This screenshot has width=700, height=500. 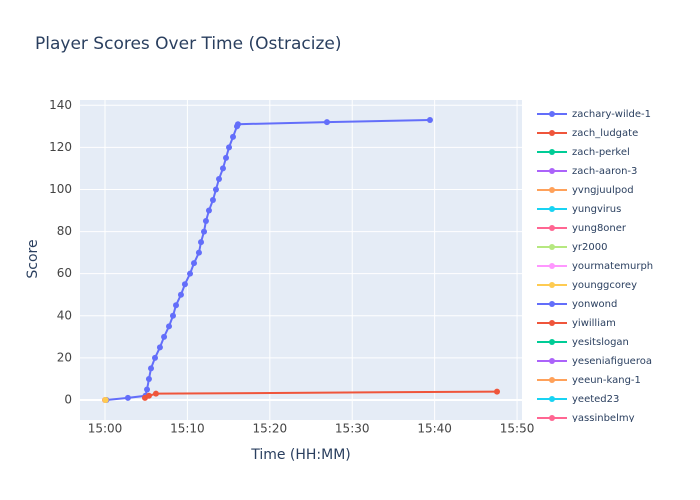 I want to click on y-tick-label: 0, so click(x=68, y=400).